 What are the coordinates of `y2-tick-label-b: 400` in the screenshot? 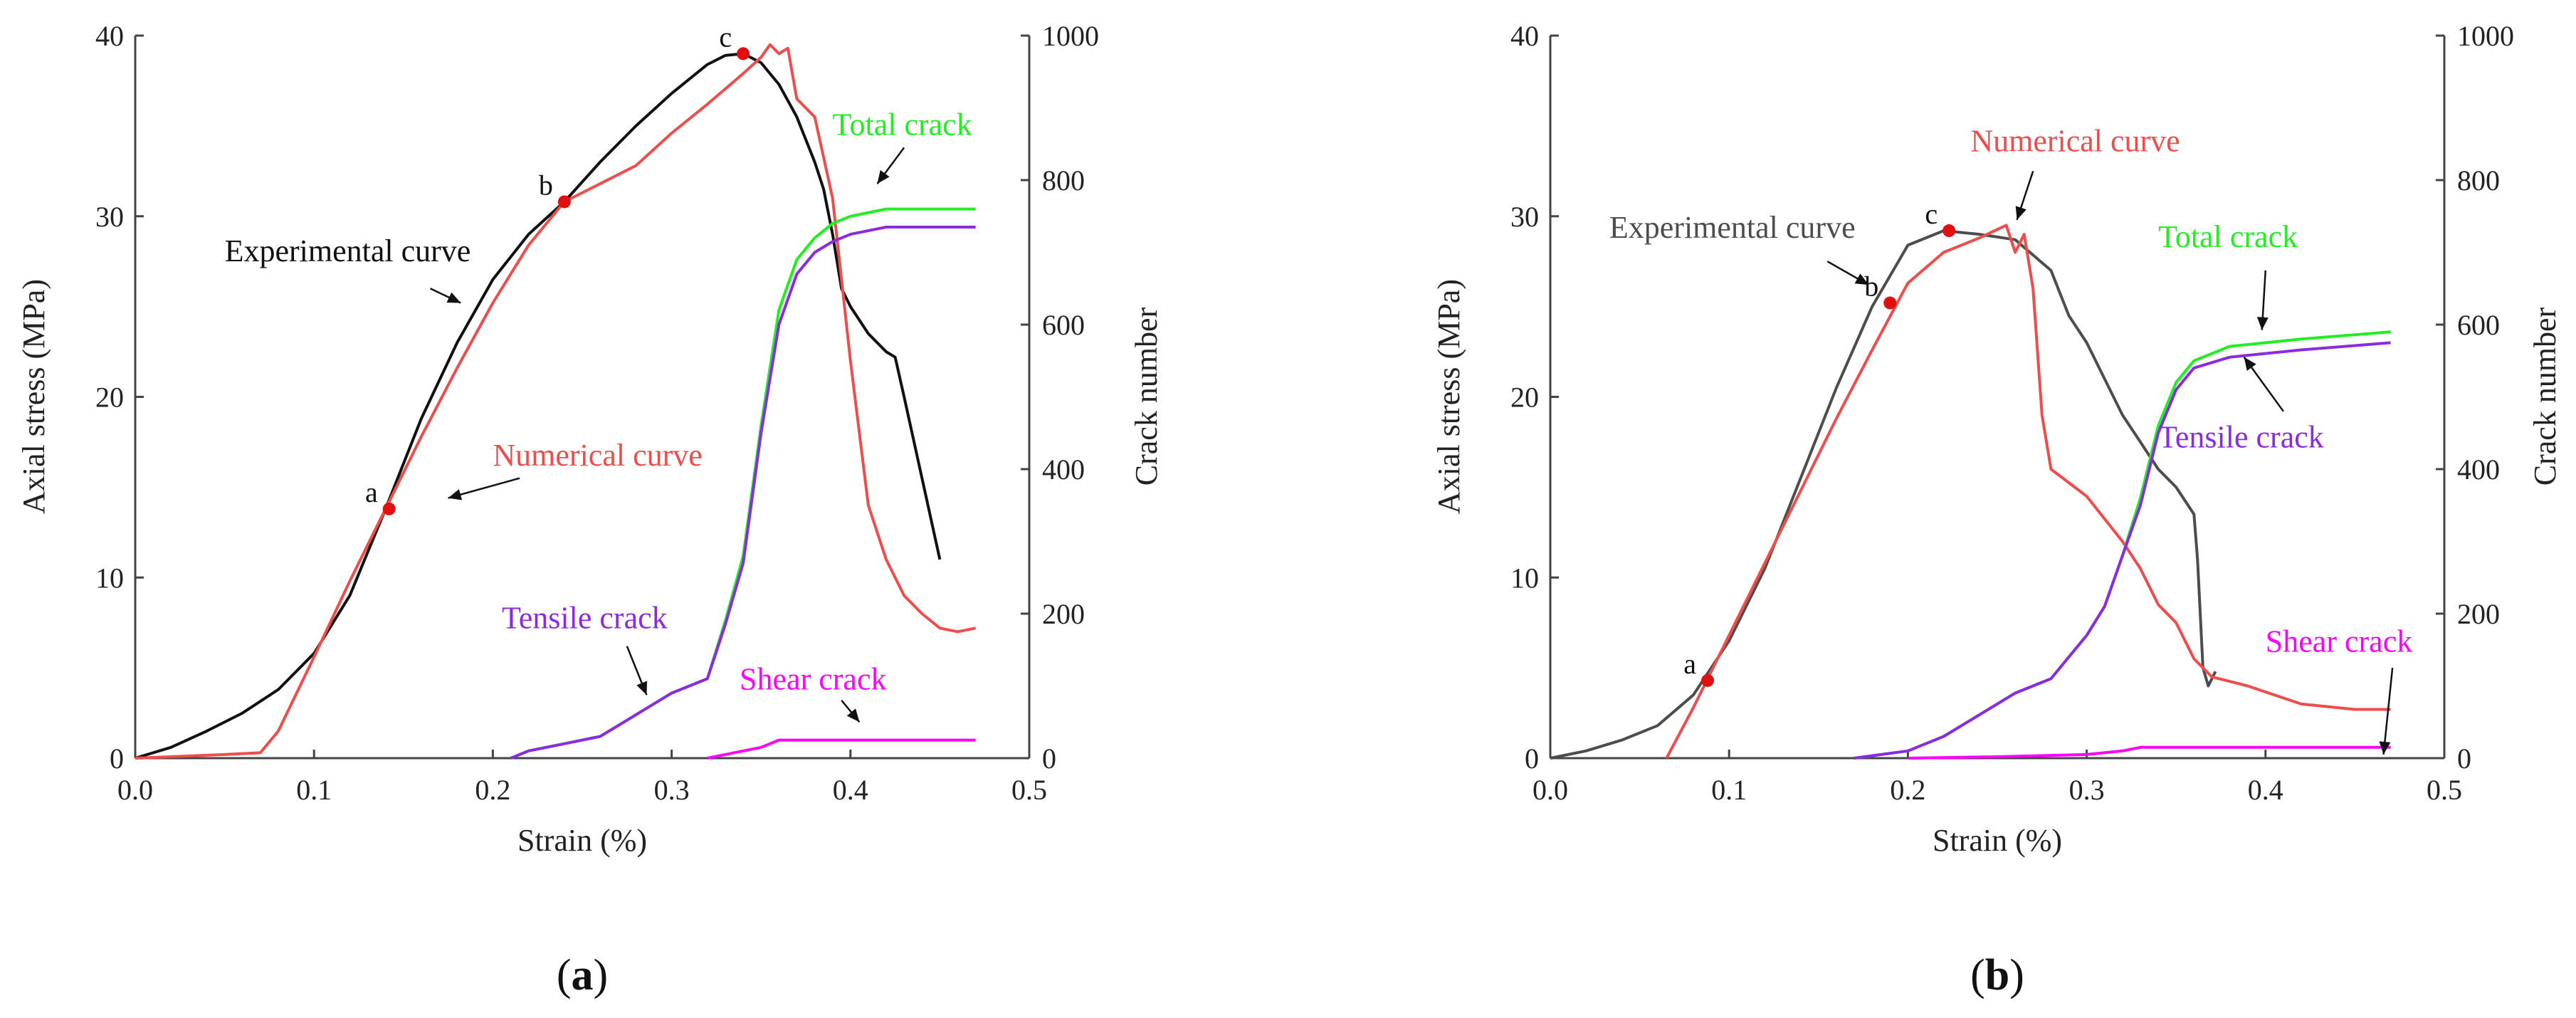 It's located at (2478, 469).